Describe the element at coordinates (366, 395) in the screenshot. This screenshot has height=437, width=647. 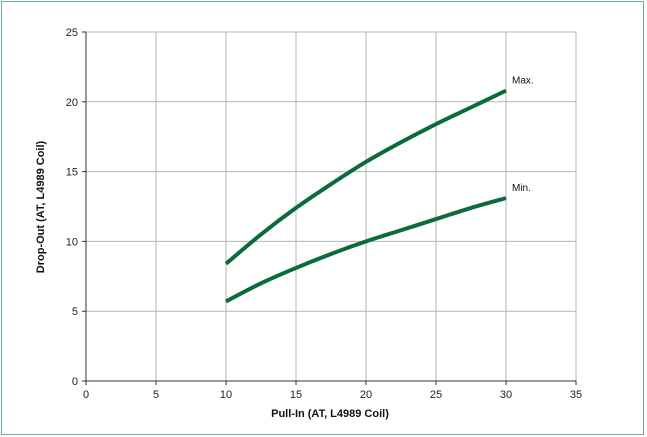
I see `x-tick-label: 20` at that location.